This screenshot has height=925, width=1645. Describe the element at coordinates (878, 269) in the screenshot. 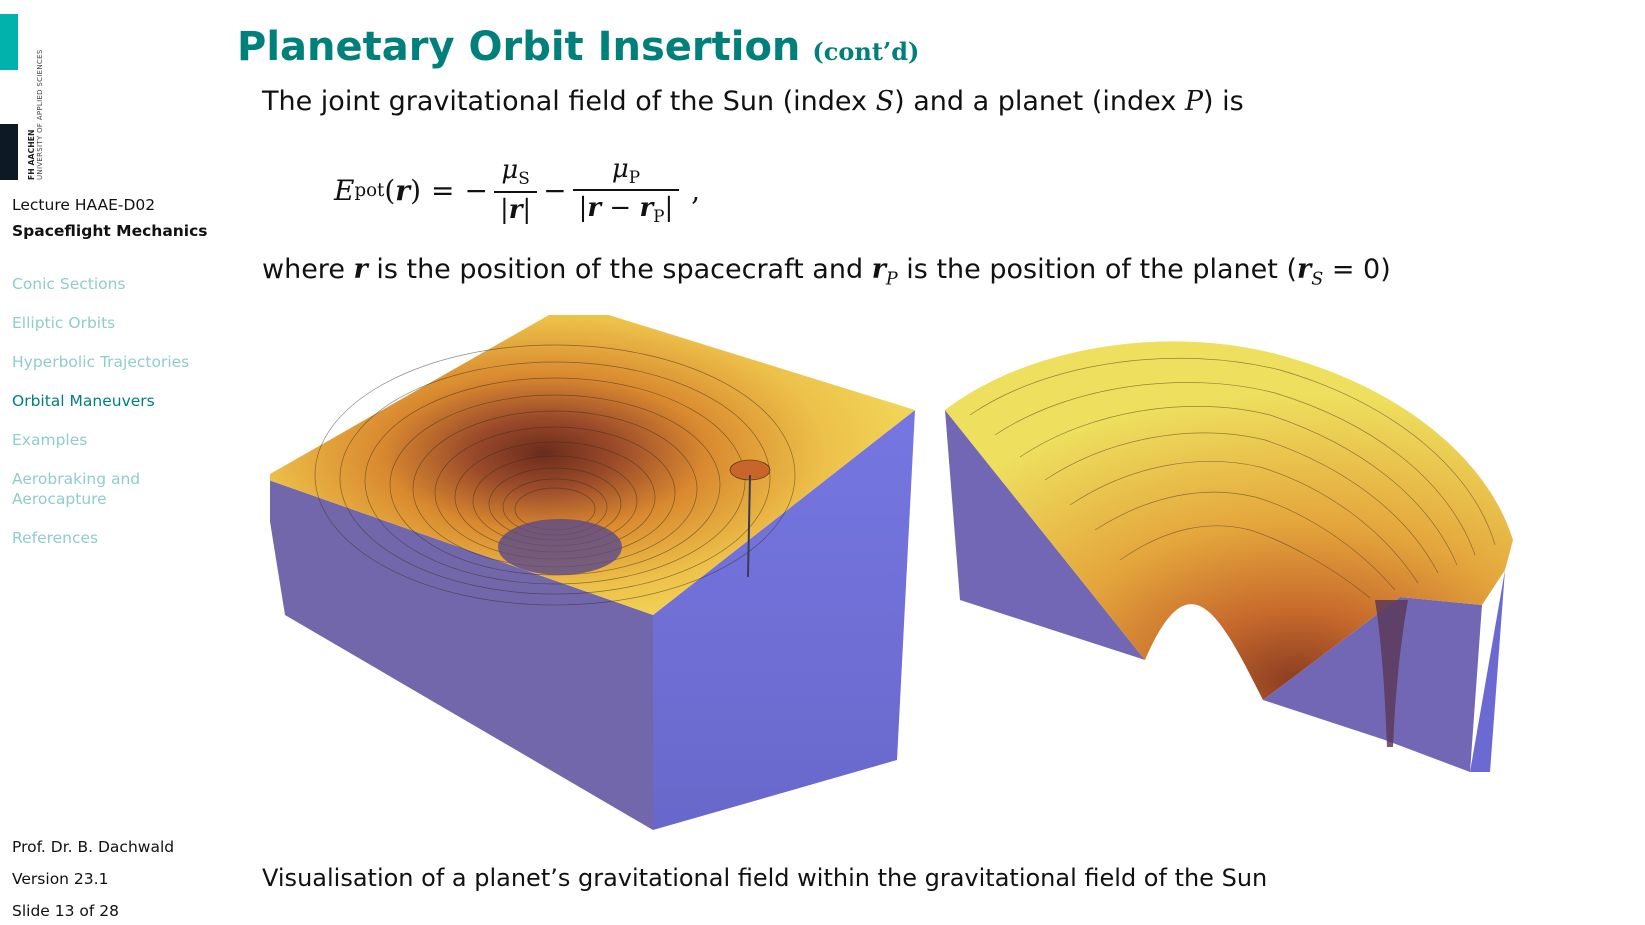

I see `where-rp: r` at that location.